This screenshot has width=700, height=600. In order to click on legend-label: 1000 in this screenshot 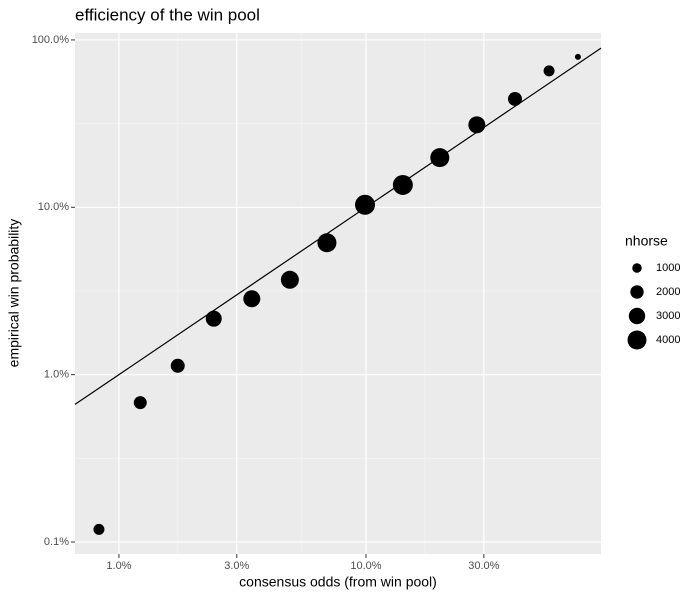, I will do `click(668, 268)`.